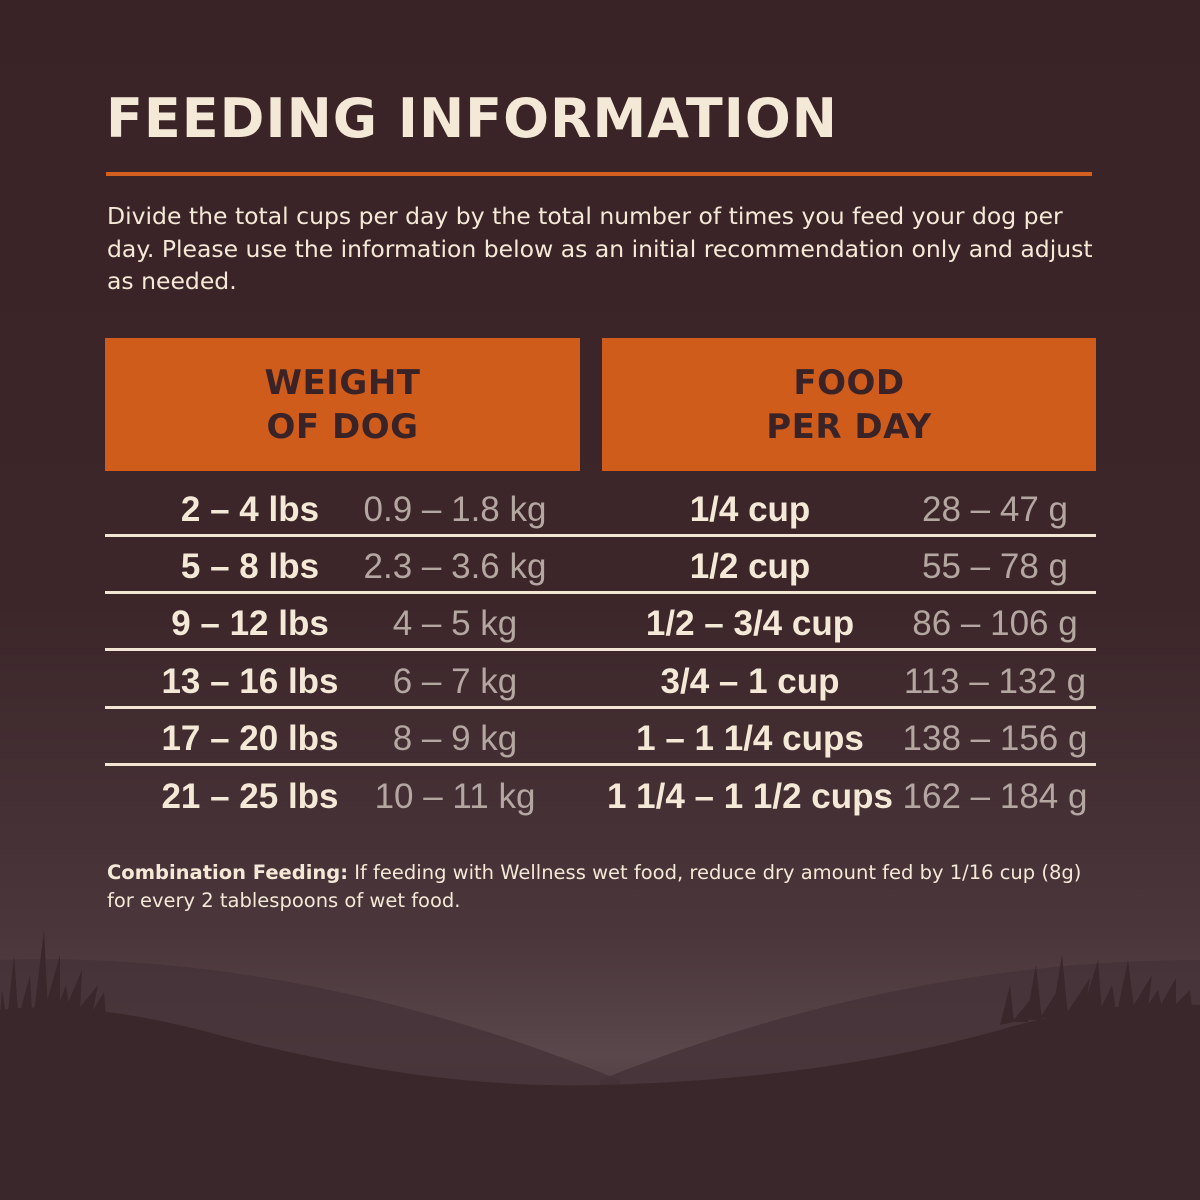 The width and height of the screenshot is (1200, 1200). Describe the element at coordinates (455, 738) in the screenshot. I see `weight-kg: 8 – 9 kg` at that location.